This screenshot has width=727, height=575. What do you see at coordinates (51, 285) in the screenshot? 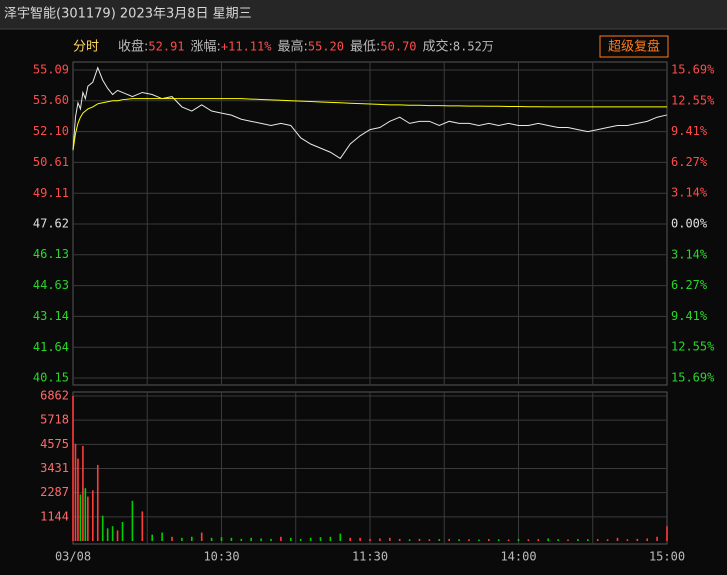
I see `y-tick-label: 44.63` at bounding box center [51, 285].